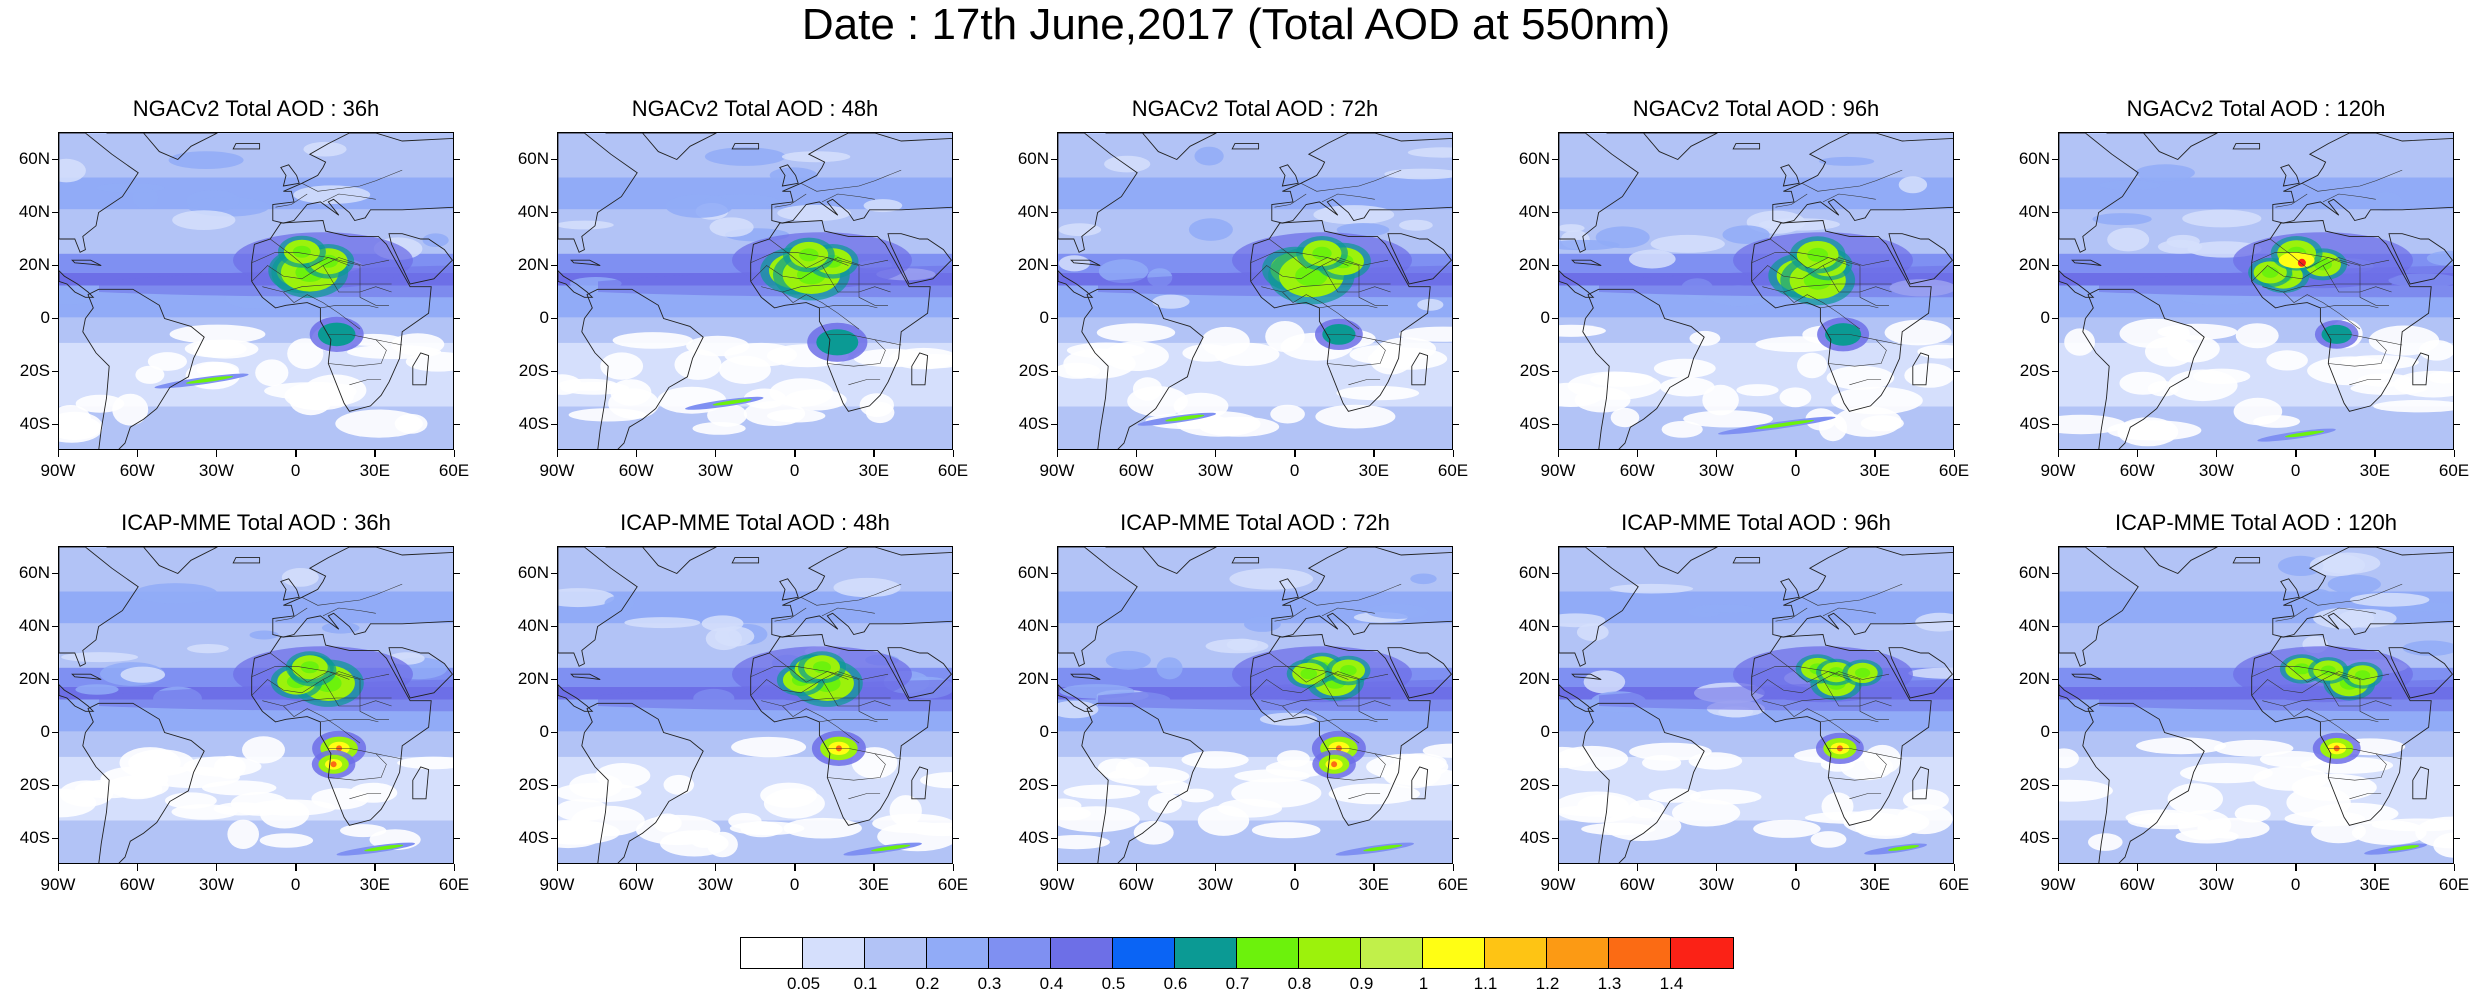 Image resolution: width=2472 pixels, height=994 pixels. I want to click on colorbar-label: 0.9, so click(1361, 983).